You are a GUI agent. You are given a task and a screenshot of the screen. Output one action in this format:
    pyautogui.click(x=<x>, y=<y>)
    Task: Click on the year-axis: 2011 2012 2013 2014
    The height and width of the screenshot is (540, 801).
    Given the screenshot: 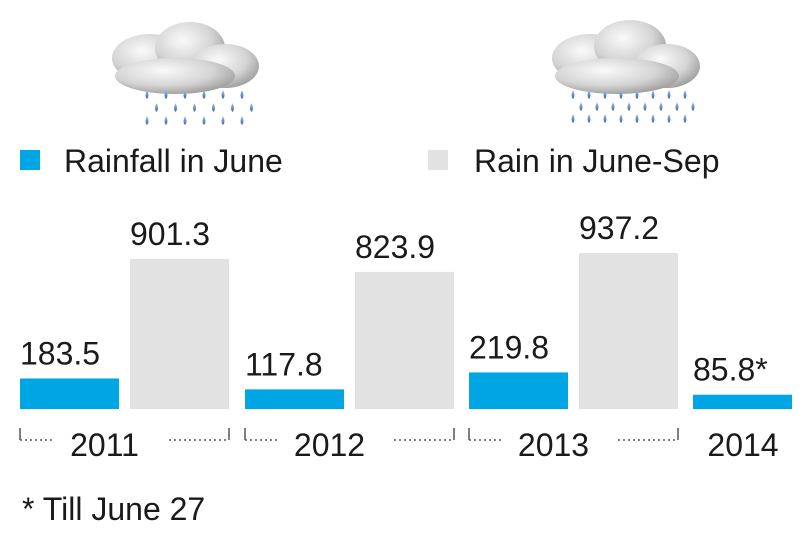 What is the action you would take?
    pyautogui.click(x=399, y=445)
    